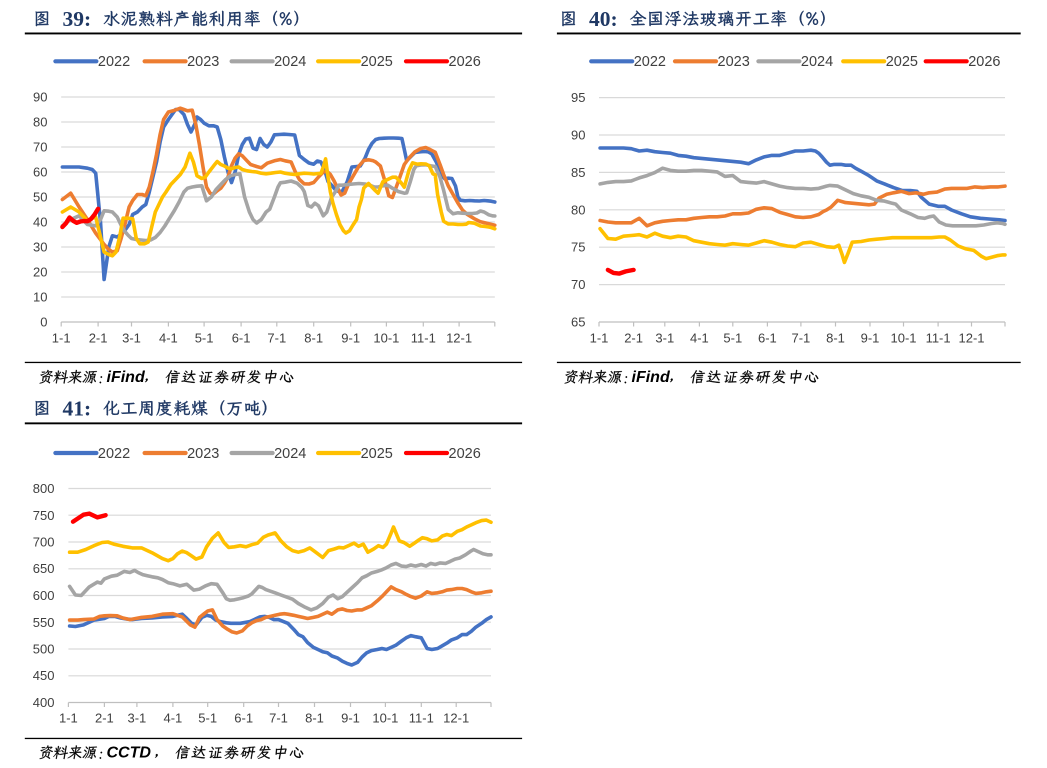 This screenshot has height=768, width=1047. What do you see at coordinates (43, 322) in the screenshot?
I see `svg-text: 0` at bounding box center [43, 322].